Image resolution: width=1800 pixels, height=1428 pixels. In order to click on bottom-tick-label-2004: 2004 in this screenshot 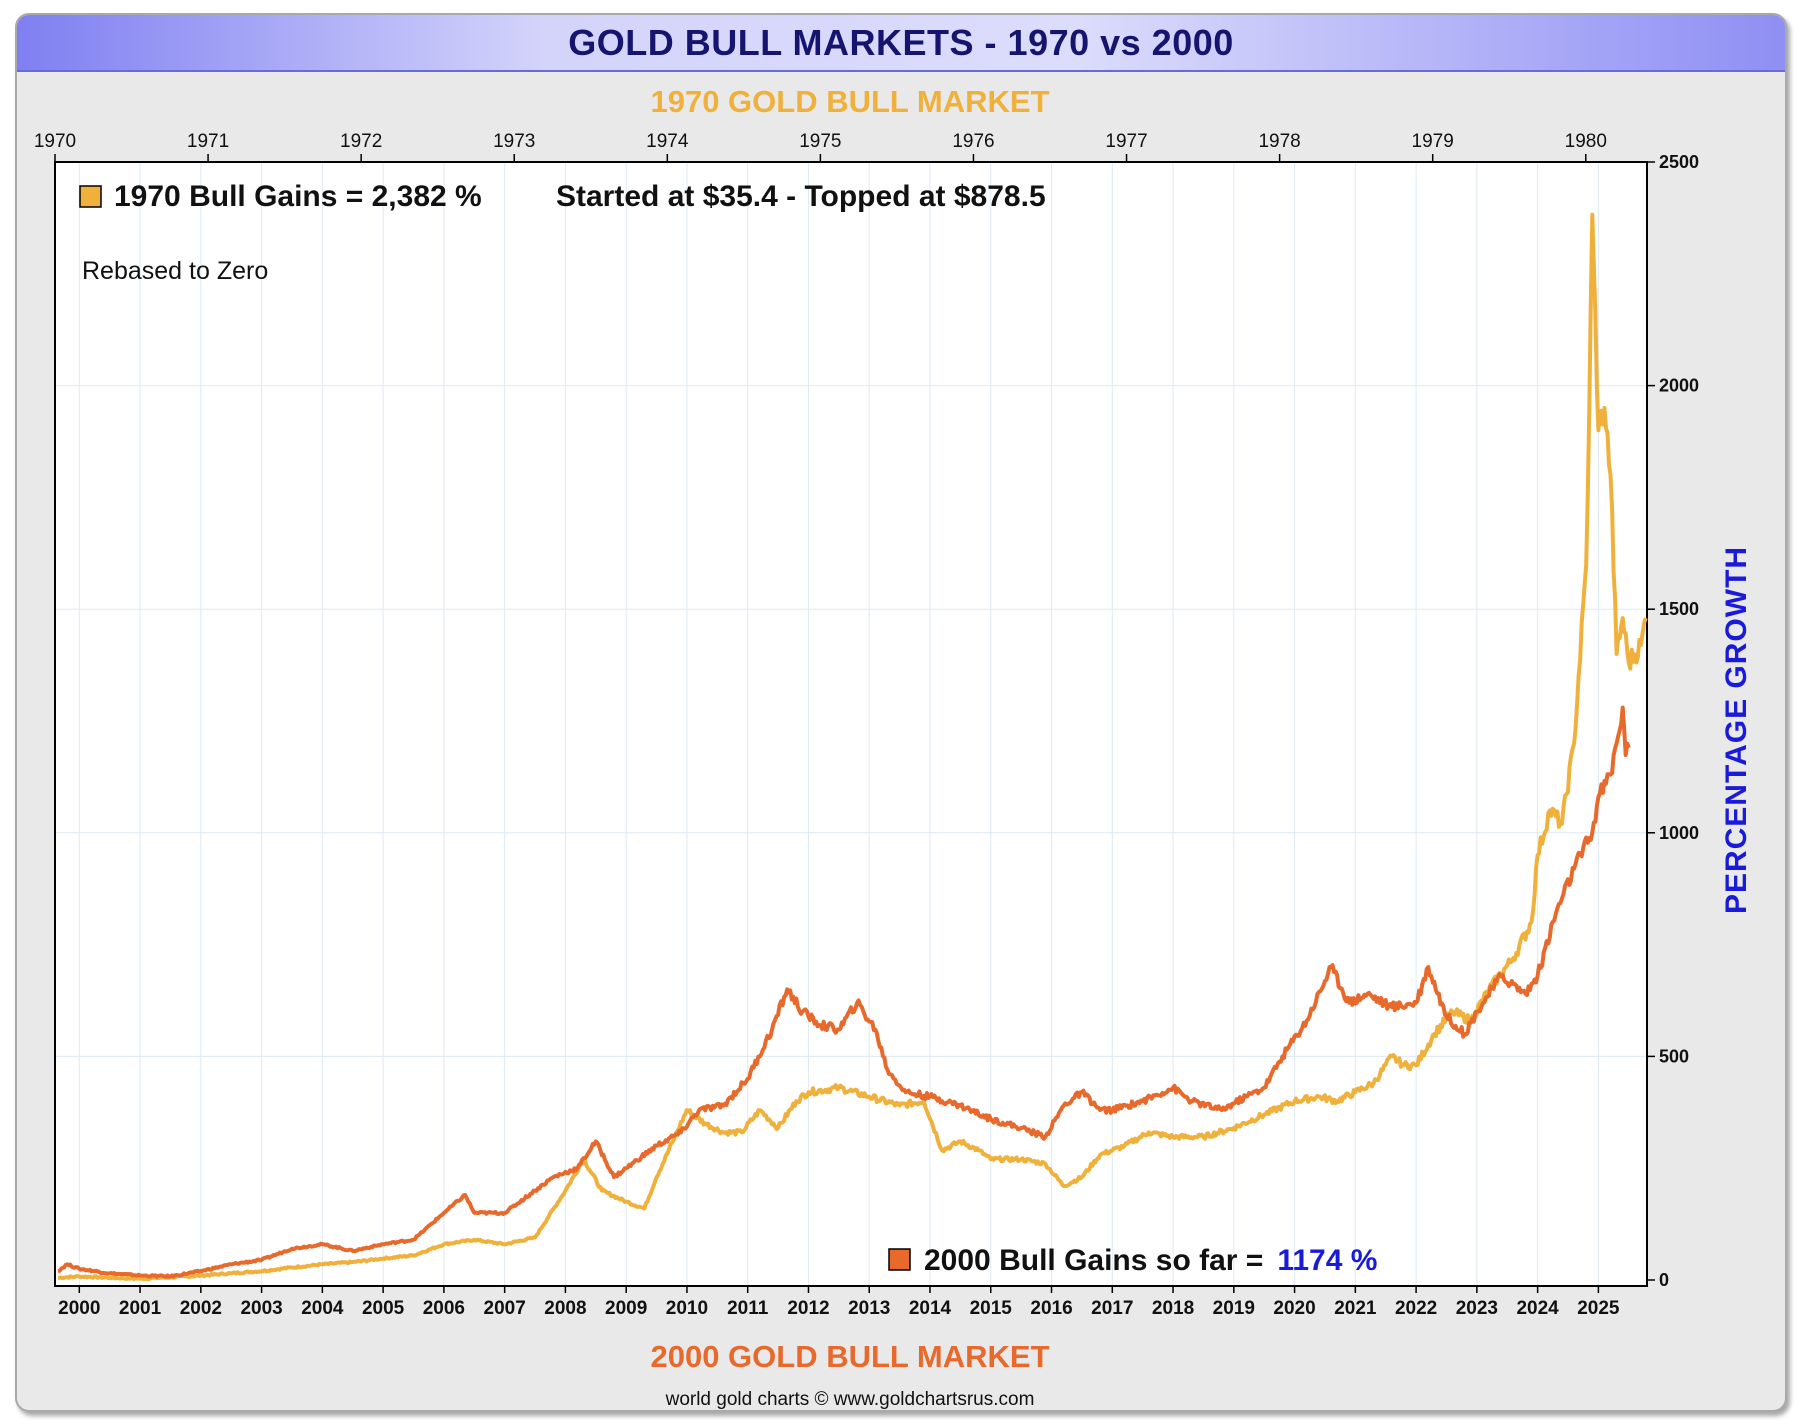, I will do `click(322, 1308)`.